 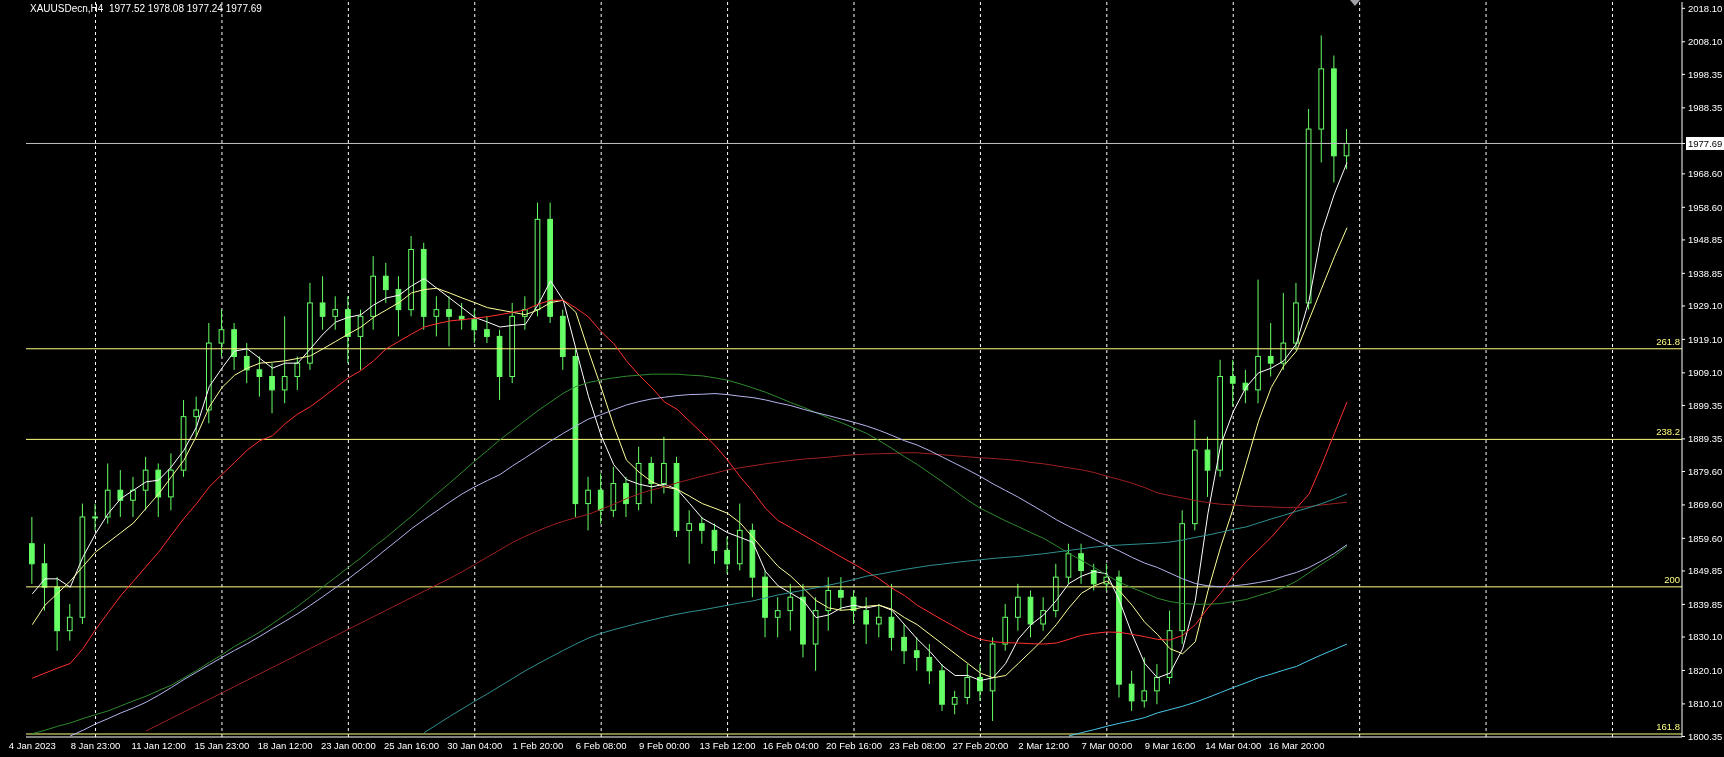 What do you see at coordinates (1705, 8) in the screenshot?
I see `y-tick-label: 2018.10` at bounding box center [1705, 8].